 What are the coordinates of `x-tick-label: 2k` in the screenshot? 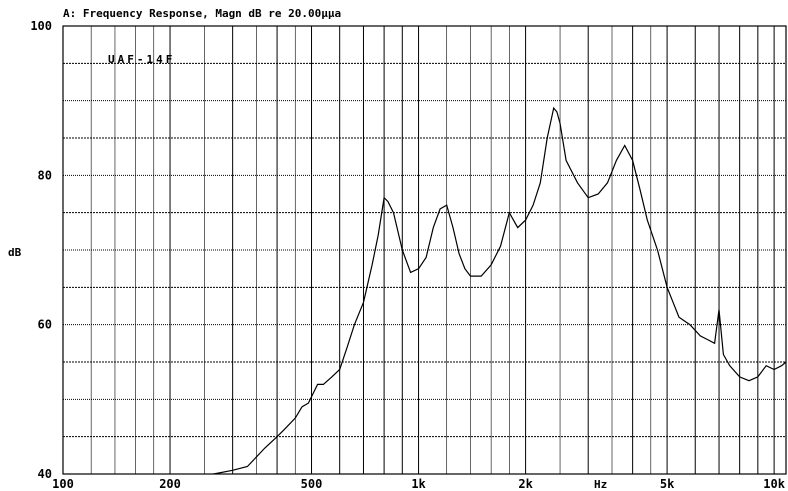 It's located at (525, 484).